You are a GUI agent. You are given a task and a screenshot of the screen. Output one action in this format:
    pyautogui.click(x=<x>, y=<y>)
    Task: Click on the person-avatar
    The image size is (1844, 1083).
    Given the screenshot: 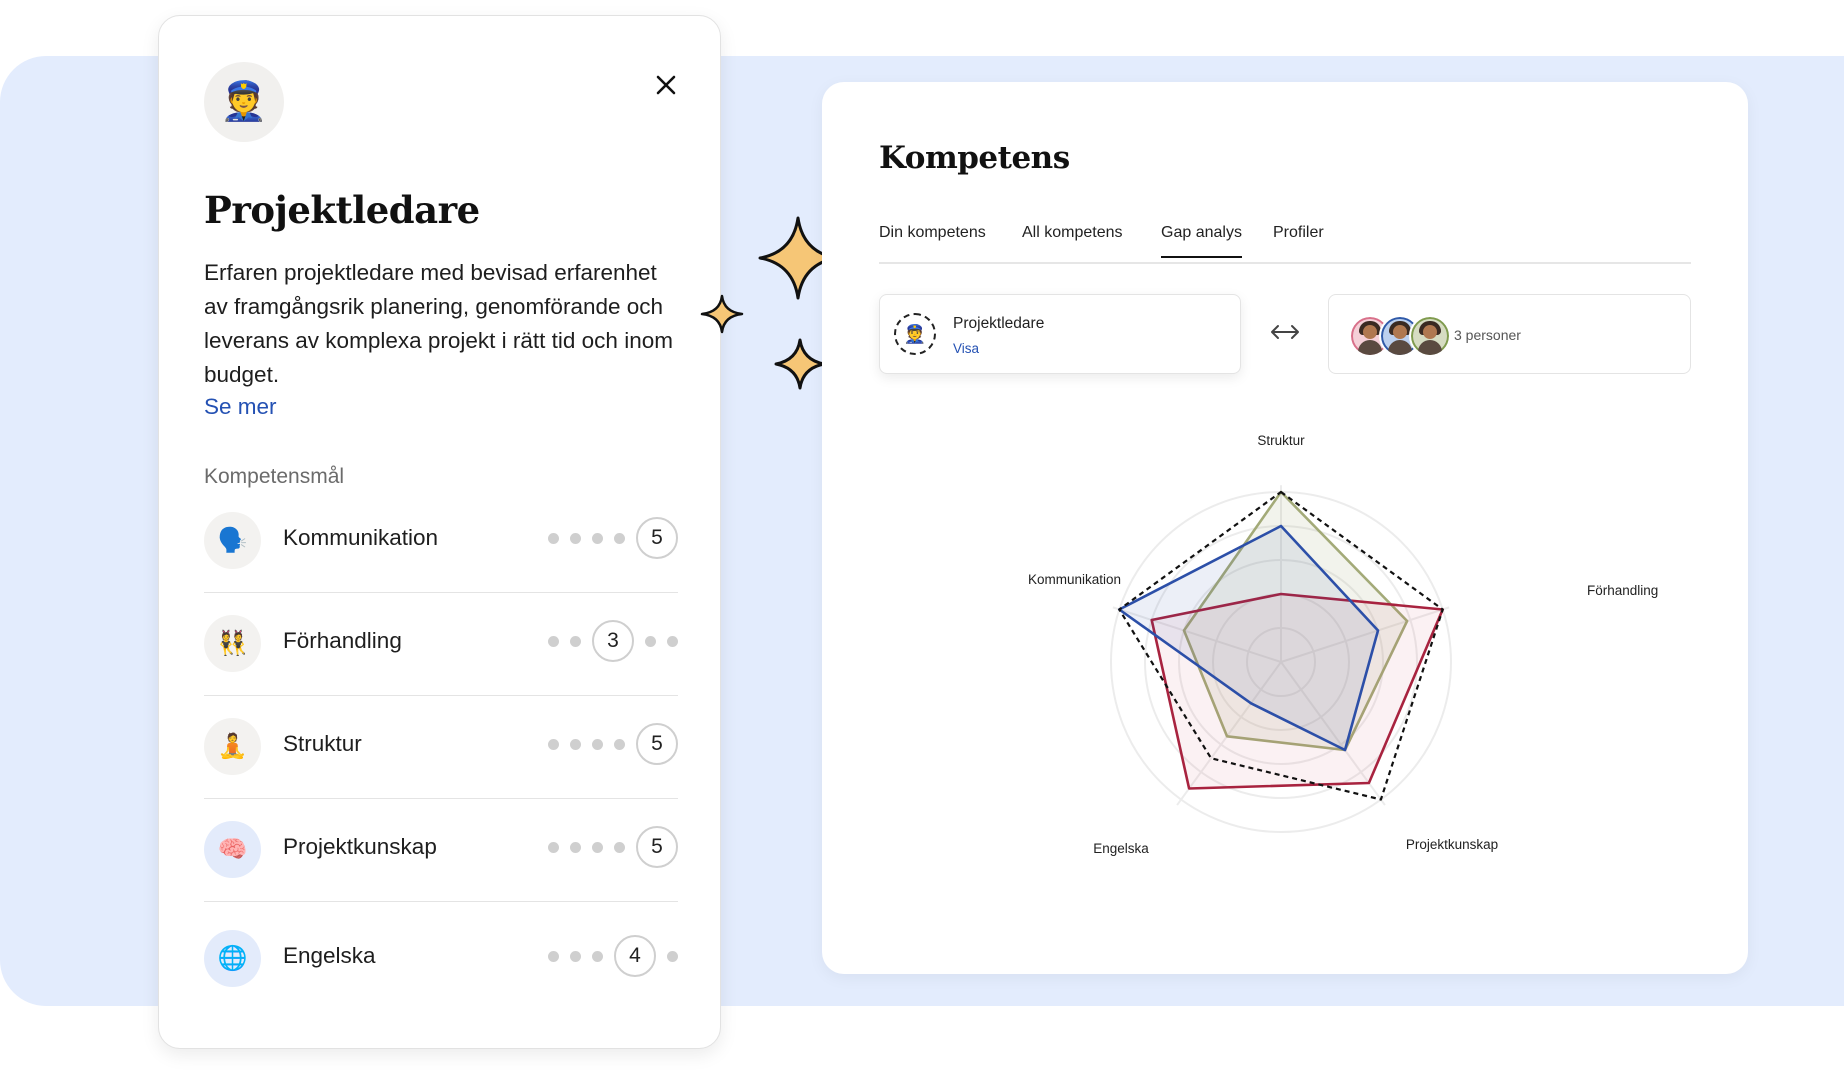 What is the action you would take?
    pyautogui.click(x=1430, y=336)
    